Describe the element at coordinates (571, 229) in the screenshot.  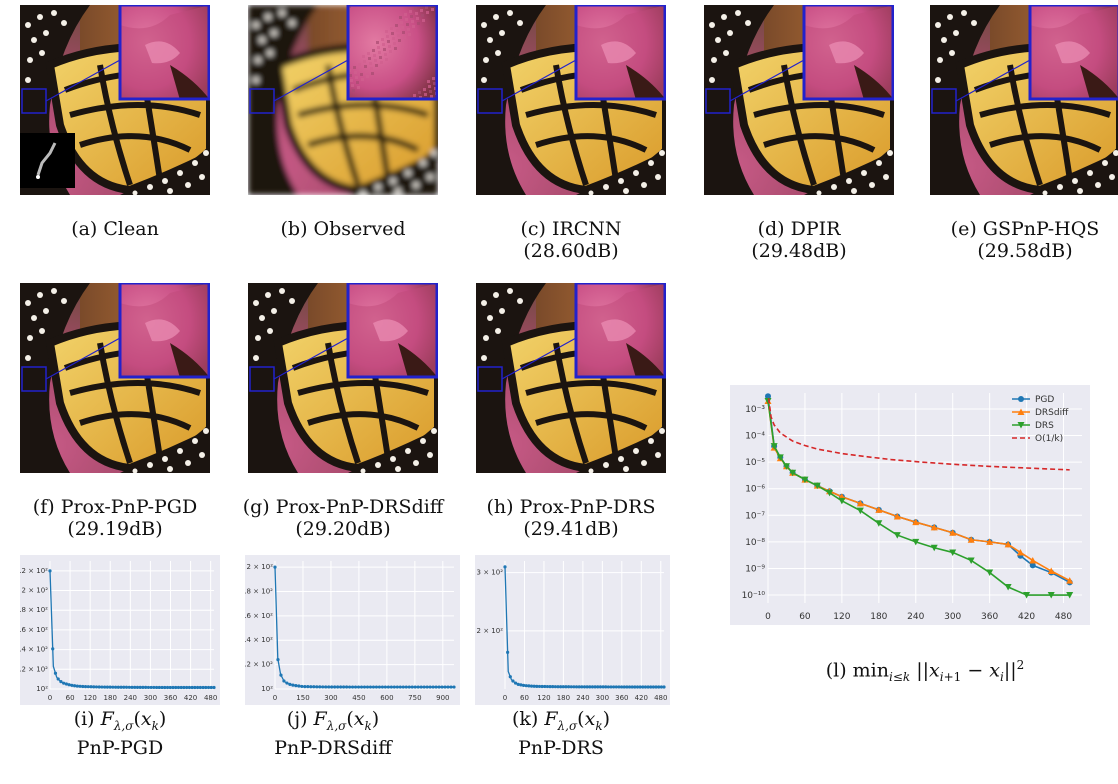
I see `caption-label: (c) IRCNN` at that location.